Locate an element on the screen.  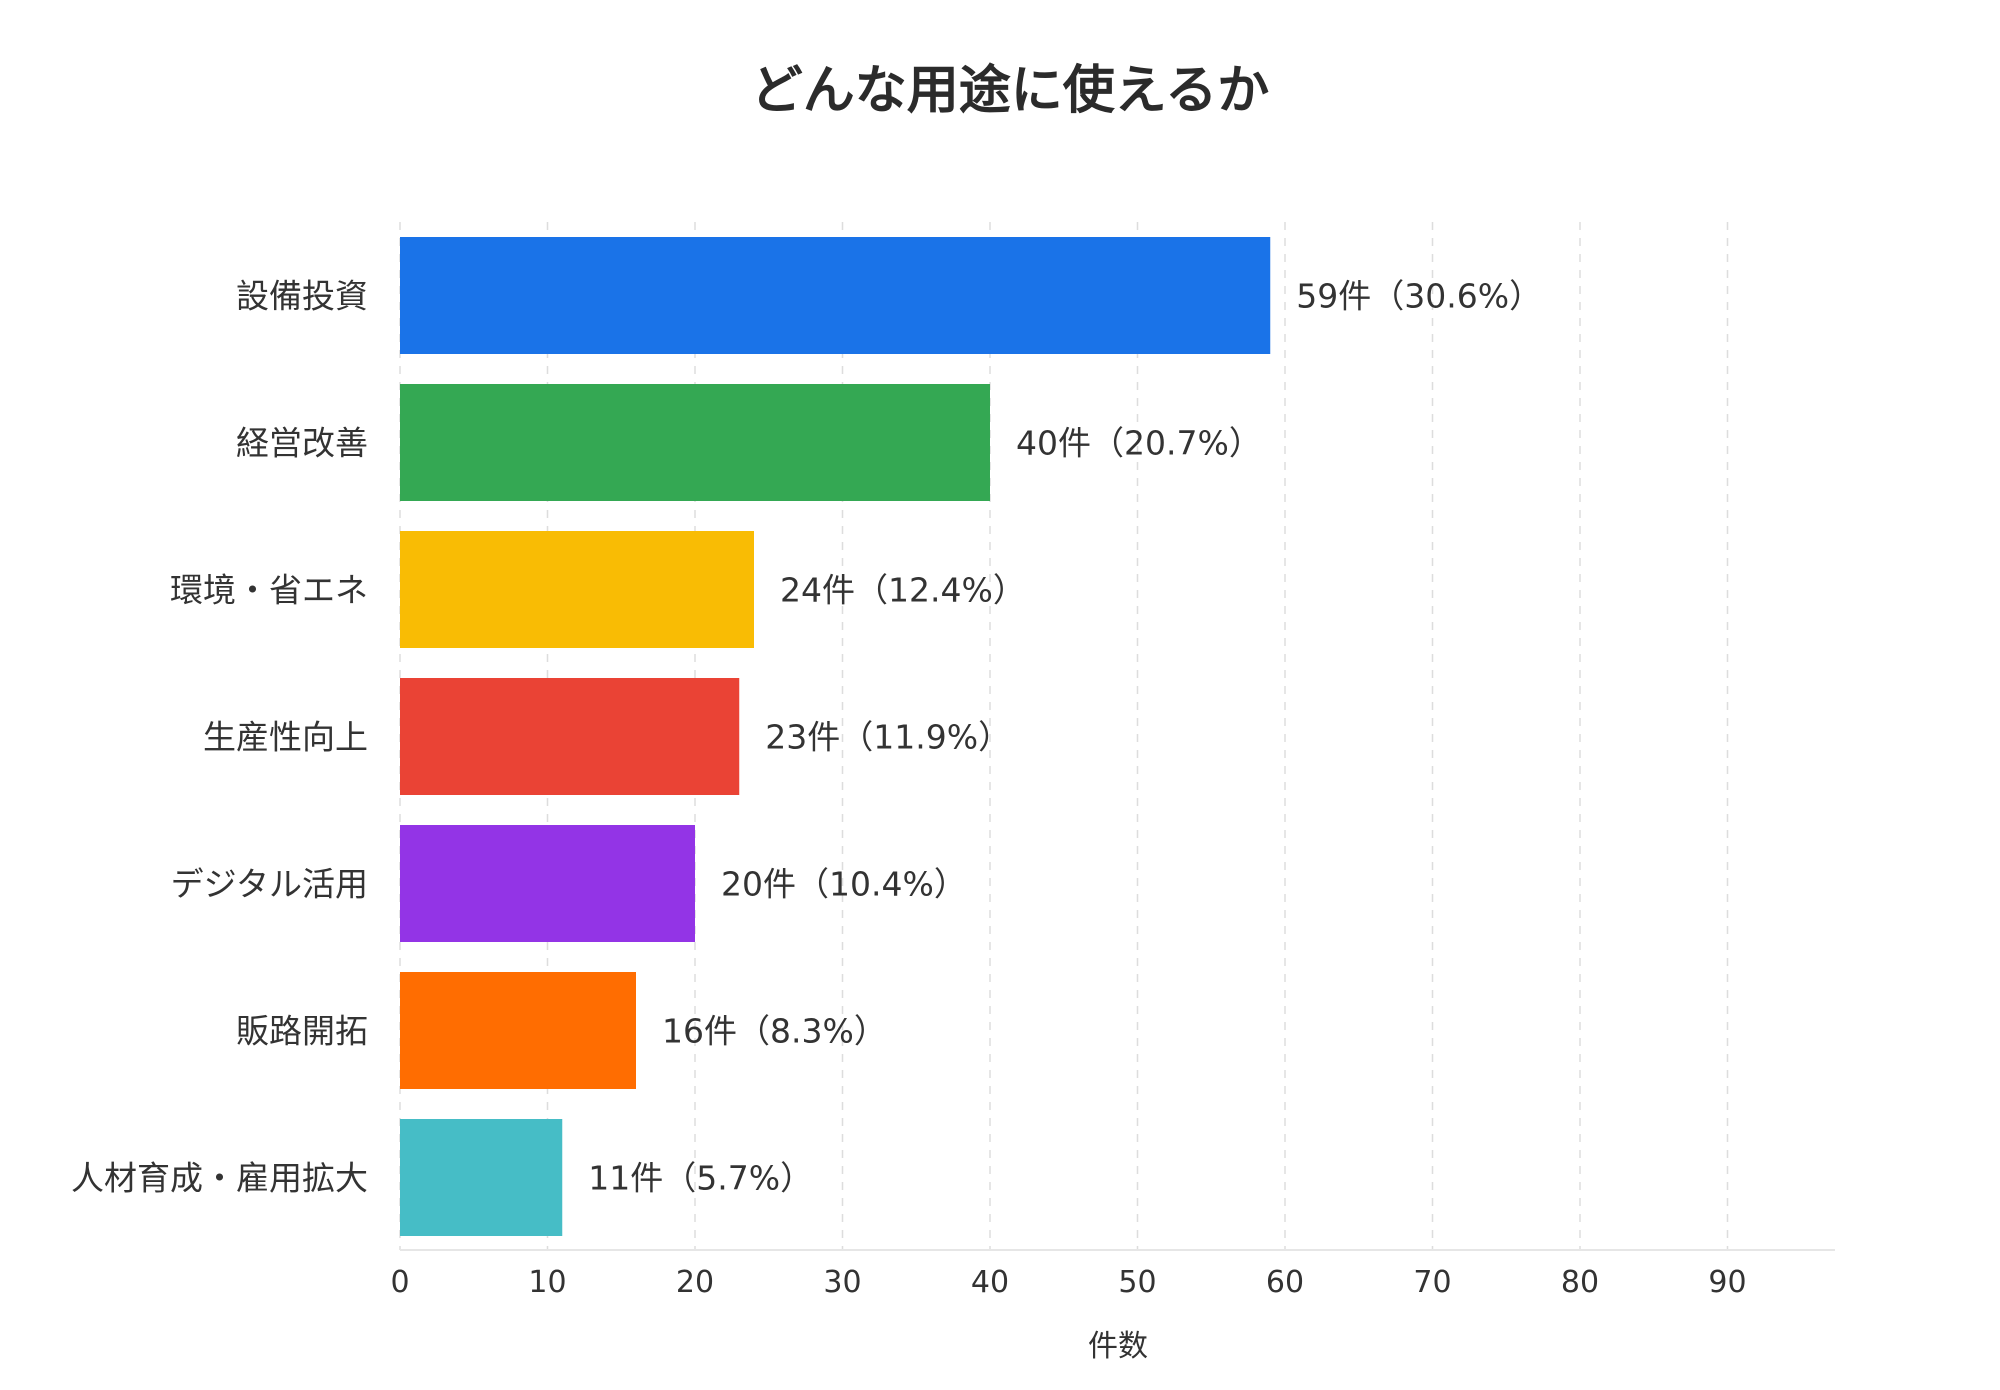
x-tick-label-60: 60 is located at coordinates (1285, 1282).